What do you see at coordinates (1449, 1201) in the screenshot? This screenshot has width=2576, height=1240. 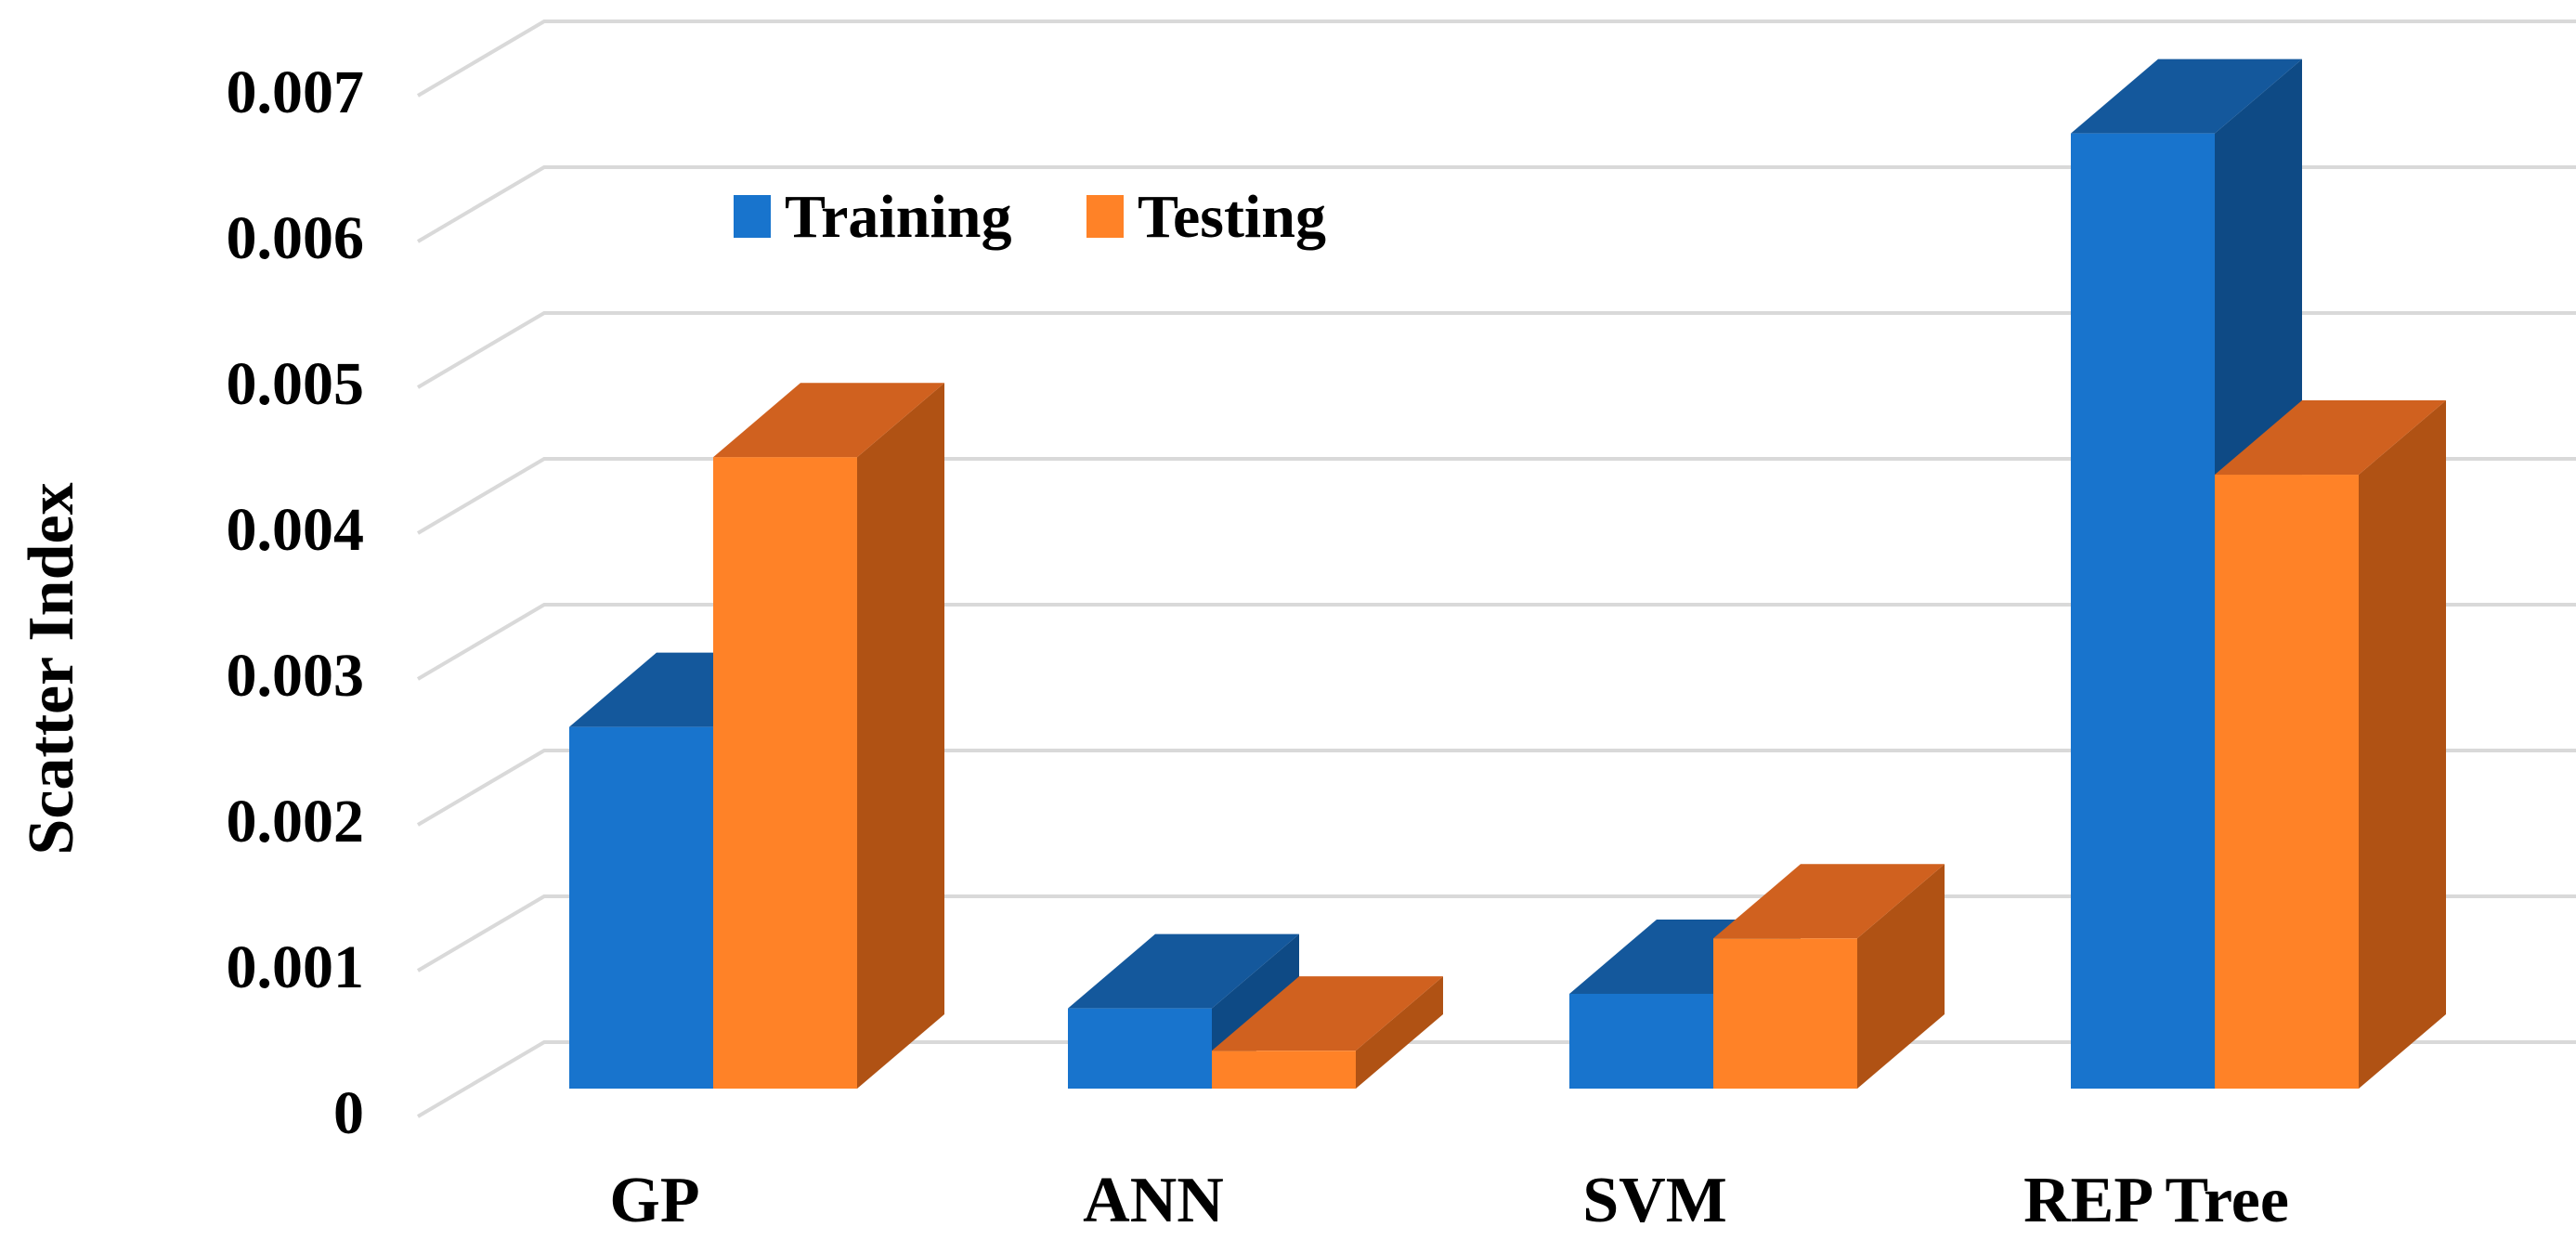 I see `x-axis-categories: GP ANN SVM REP Tree` at bounding box center [1449, 1201].